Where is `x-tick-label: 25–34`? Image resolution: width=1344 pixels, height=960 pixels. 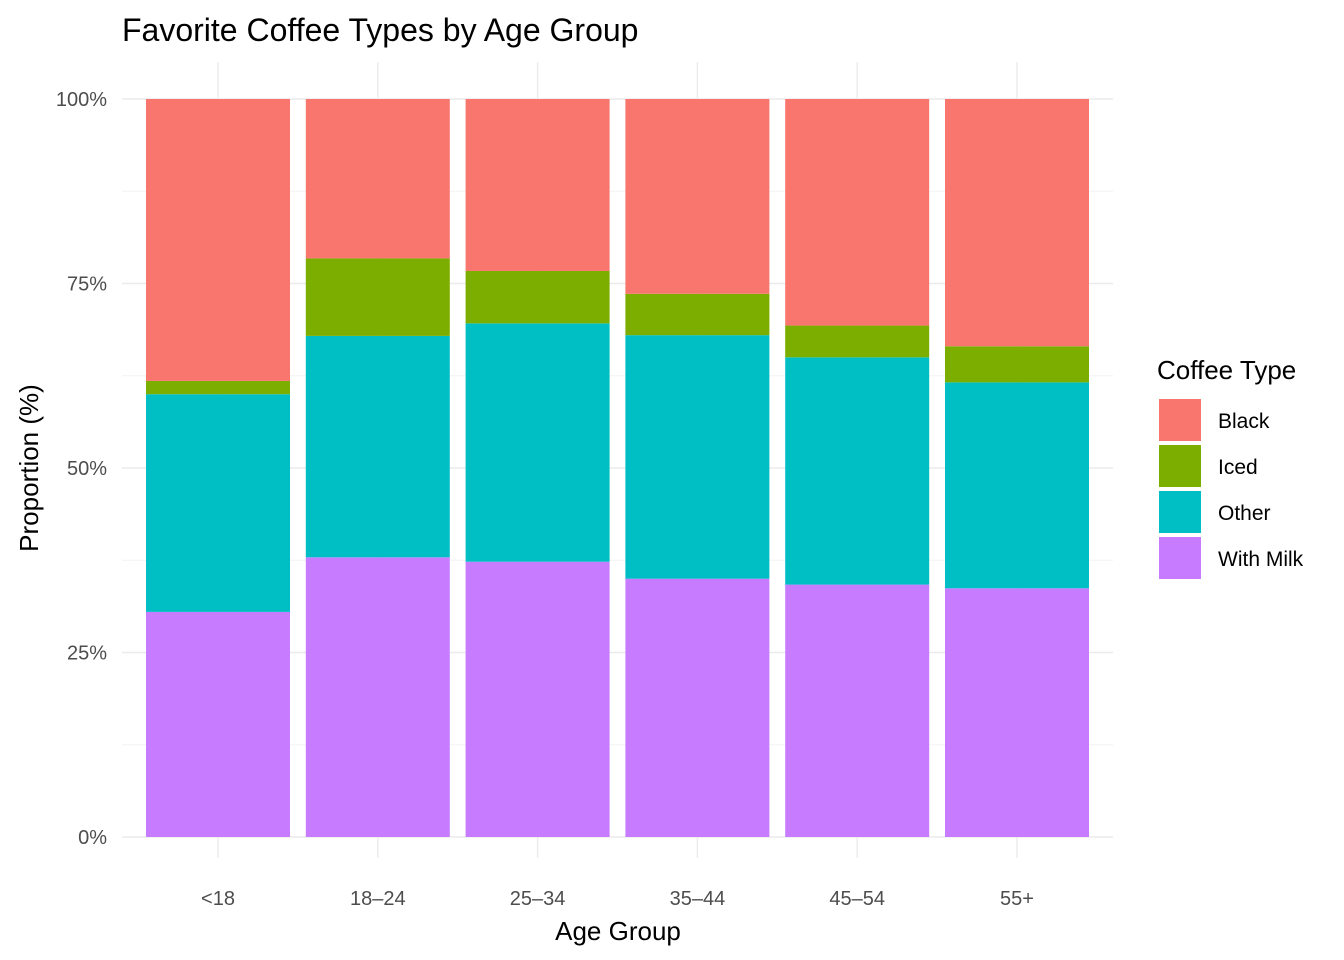 x-tick-label: 25–34 is located at coordinates (538, 899).